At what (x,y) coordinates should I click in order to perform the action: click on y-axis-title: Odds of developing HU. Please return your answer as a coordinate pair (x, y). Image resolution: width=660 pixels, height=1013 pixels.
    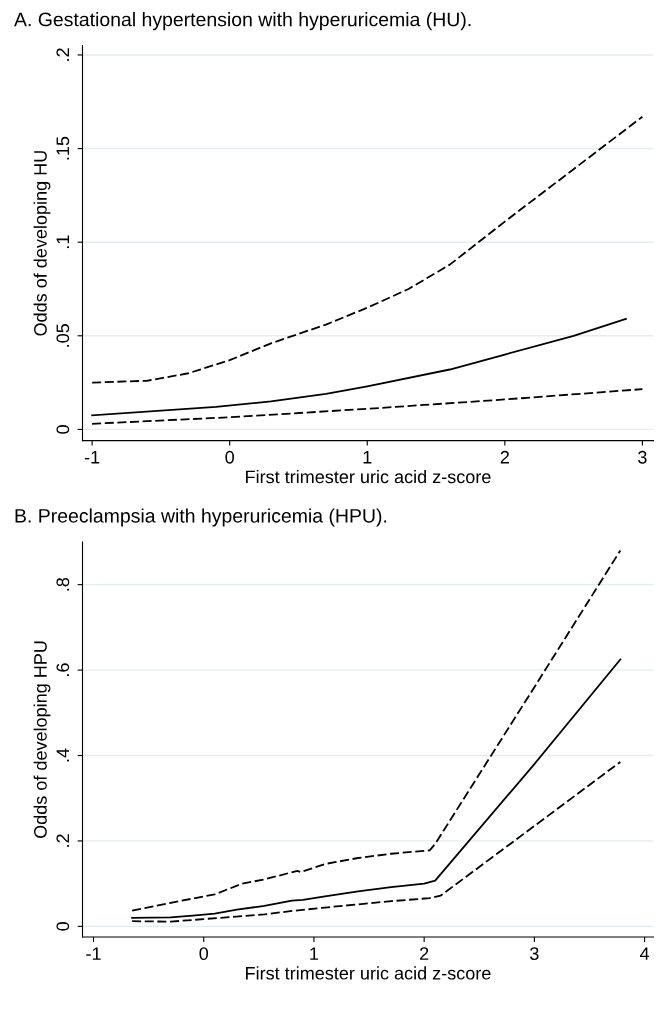
    Looking at the image, I should click on (42, 243).